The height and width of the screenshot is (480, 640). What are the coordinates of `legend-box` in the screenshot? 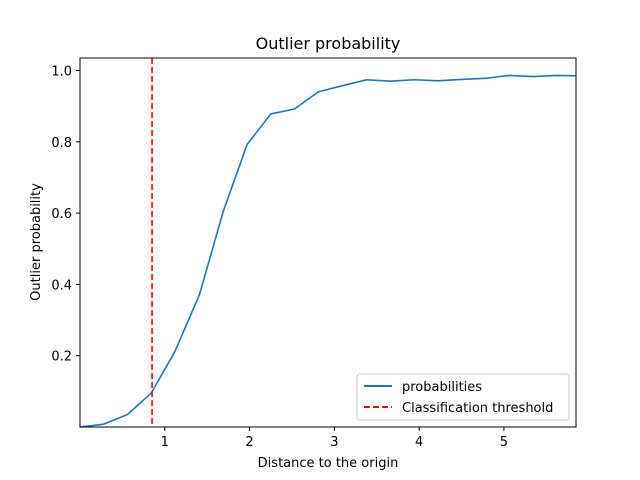 It's located at (463, 397).